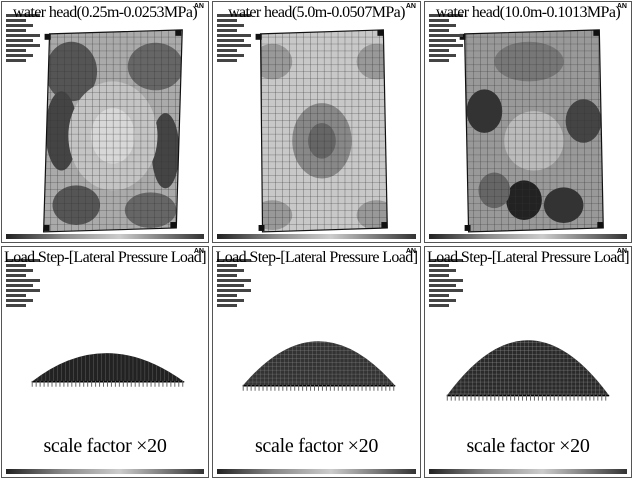  What do you see at coordinates (528, 12) in the screenshot?
I see `panel-title: water head(10.0m-0.1013MPa)` at bounding box center [528, 12].